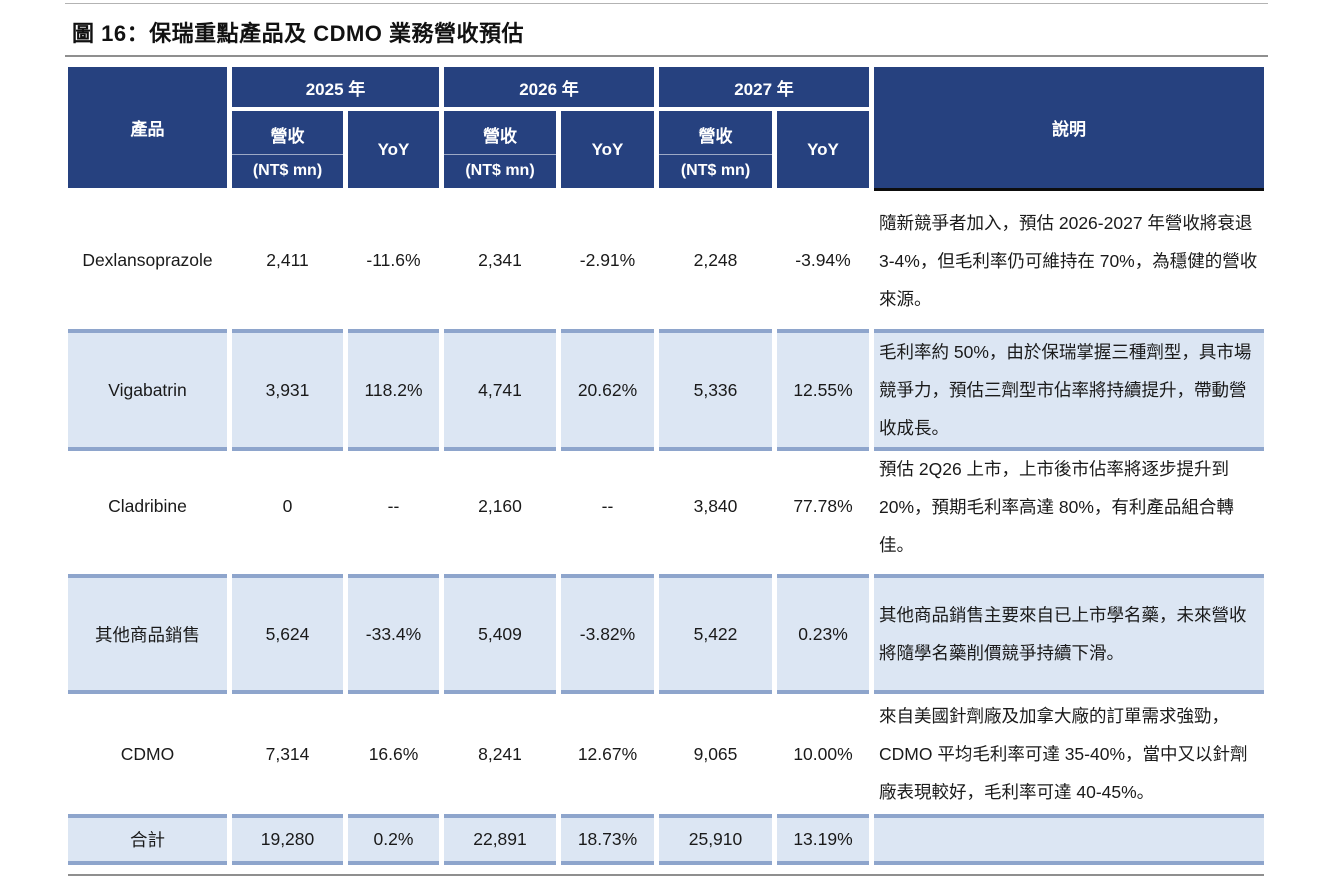 This screenshot has height=885, width=1320. What do you see at coordinates (607, 839) in the screenshot?
I see `value-cell: 18.73%` at bounding box center [607, 839].